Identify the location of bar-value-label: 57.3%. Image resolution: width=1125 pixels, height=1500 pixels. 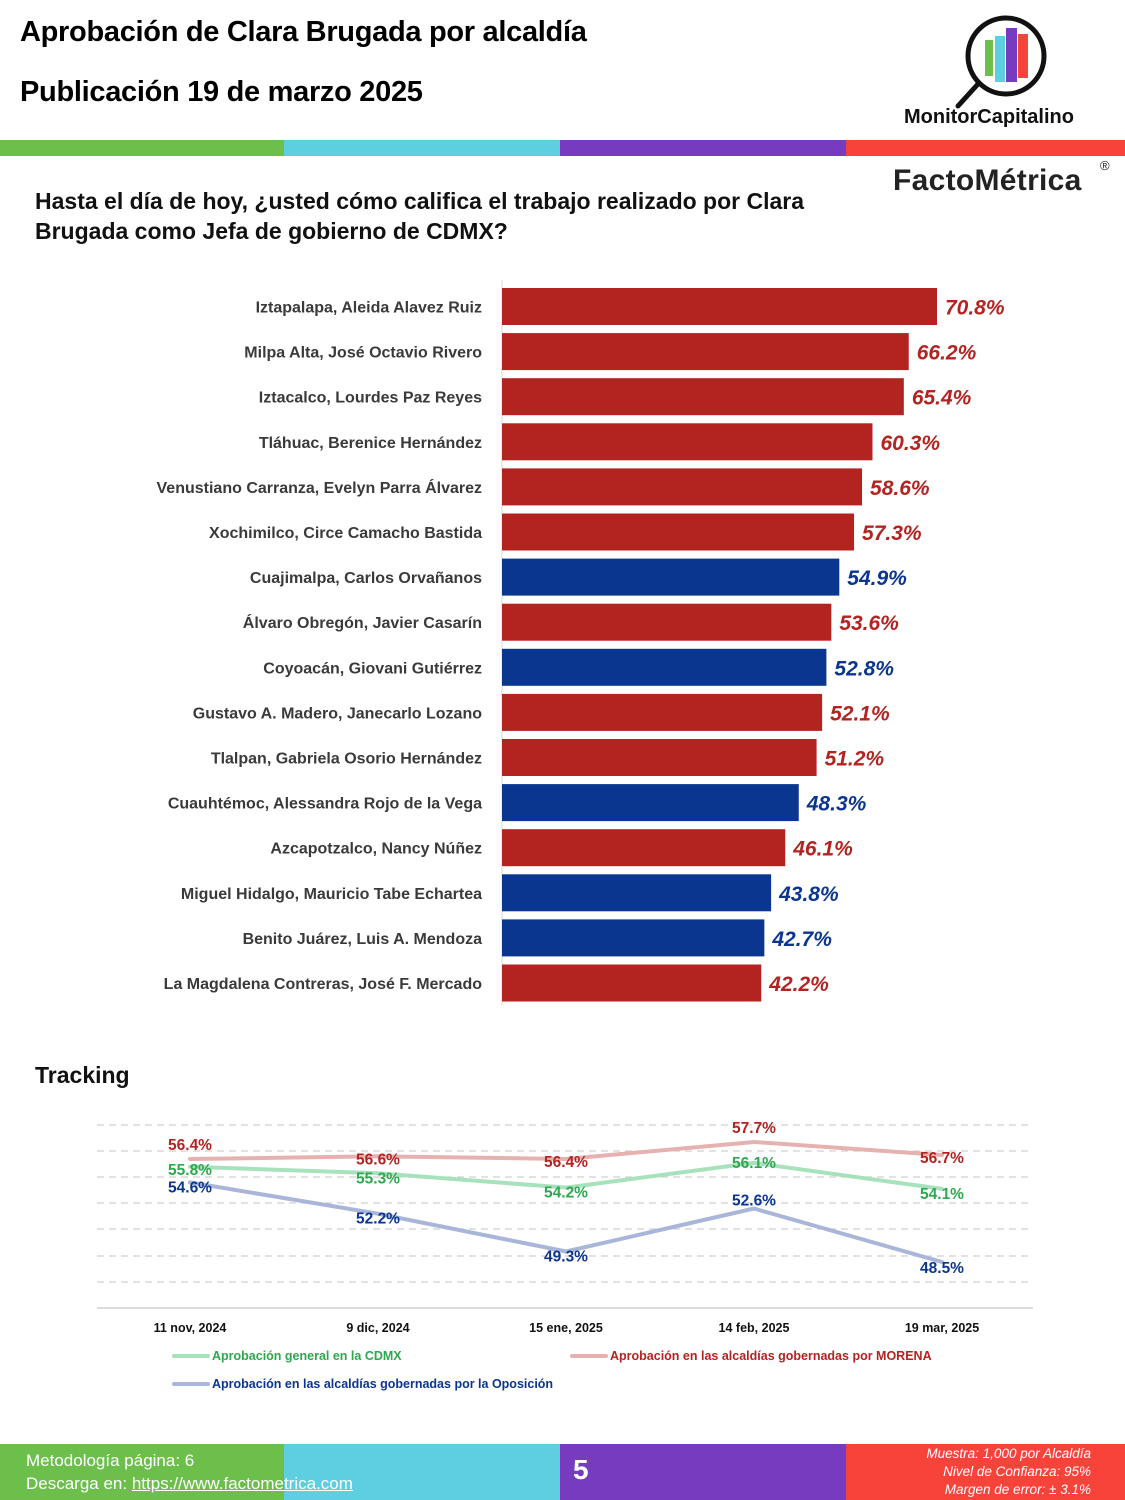
(892, 533).